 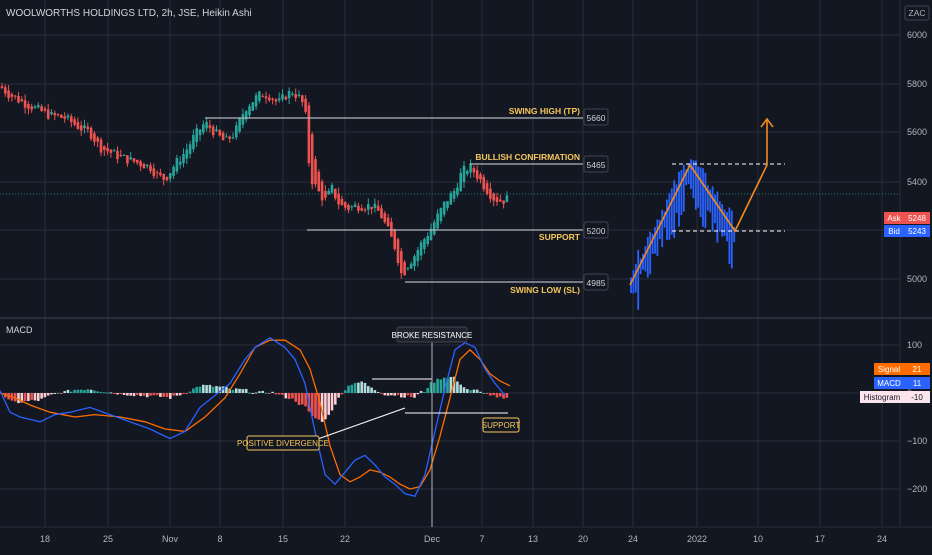 I want to click on macd-value-box, so click(x=917, y=383).